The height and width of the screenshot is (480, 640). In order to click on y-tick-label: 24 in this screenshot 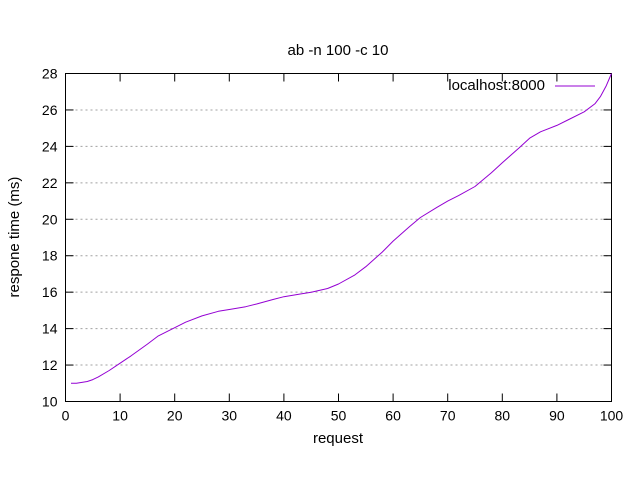, I will do `click(50, 146)`.